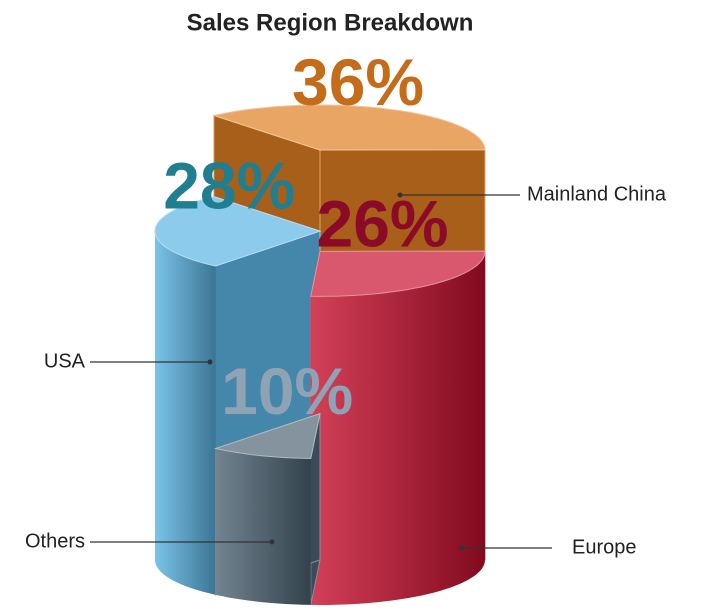 The image size is (701, 611). Describe the element at coordinates (358, 82) in the screenshot. I see `data-label: 36%` at that location.